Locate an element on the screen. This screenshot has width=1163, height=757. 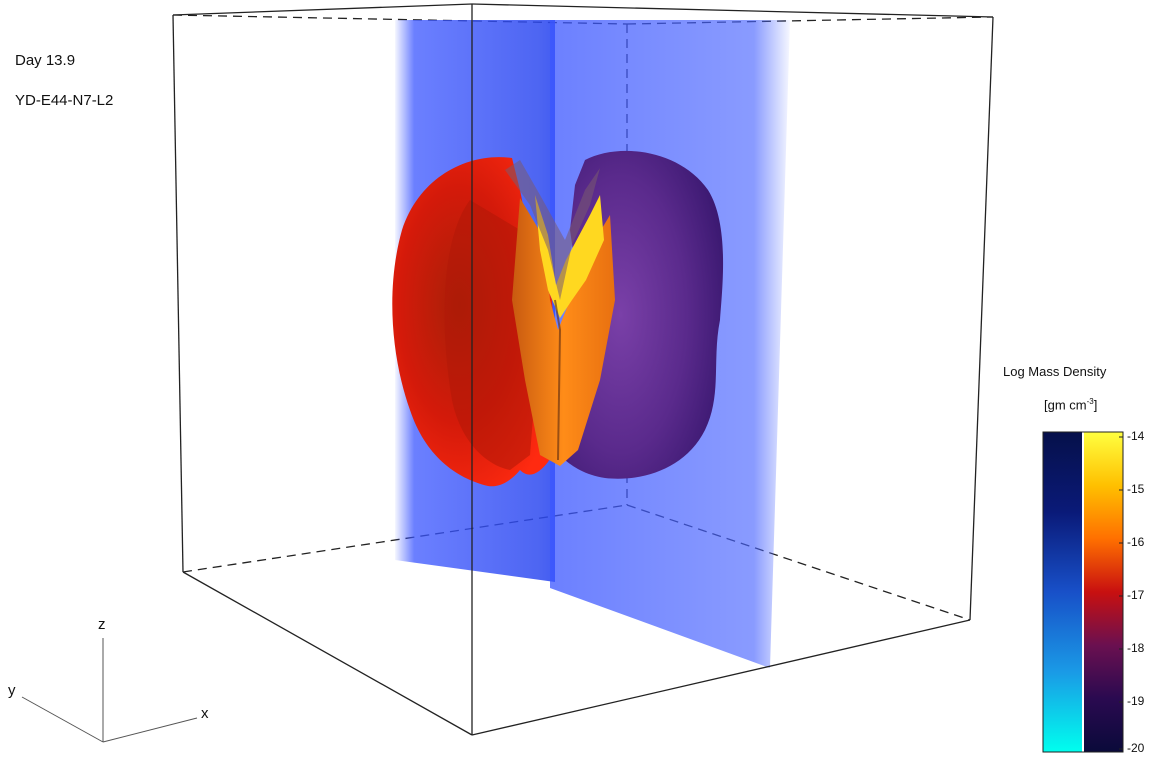
ejecta-yellow-core is located at coordinates (569, 256).